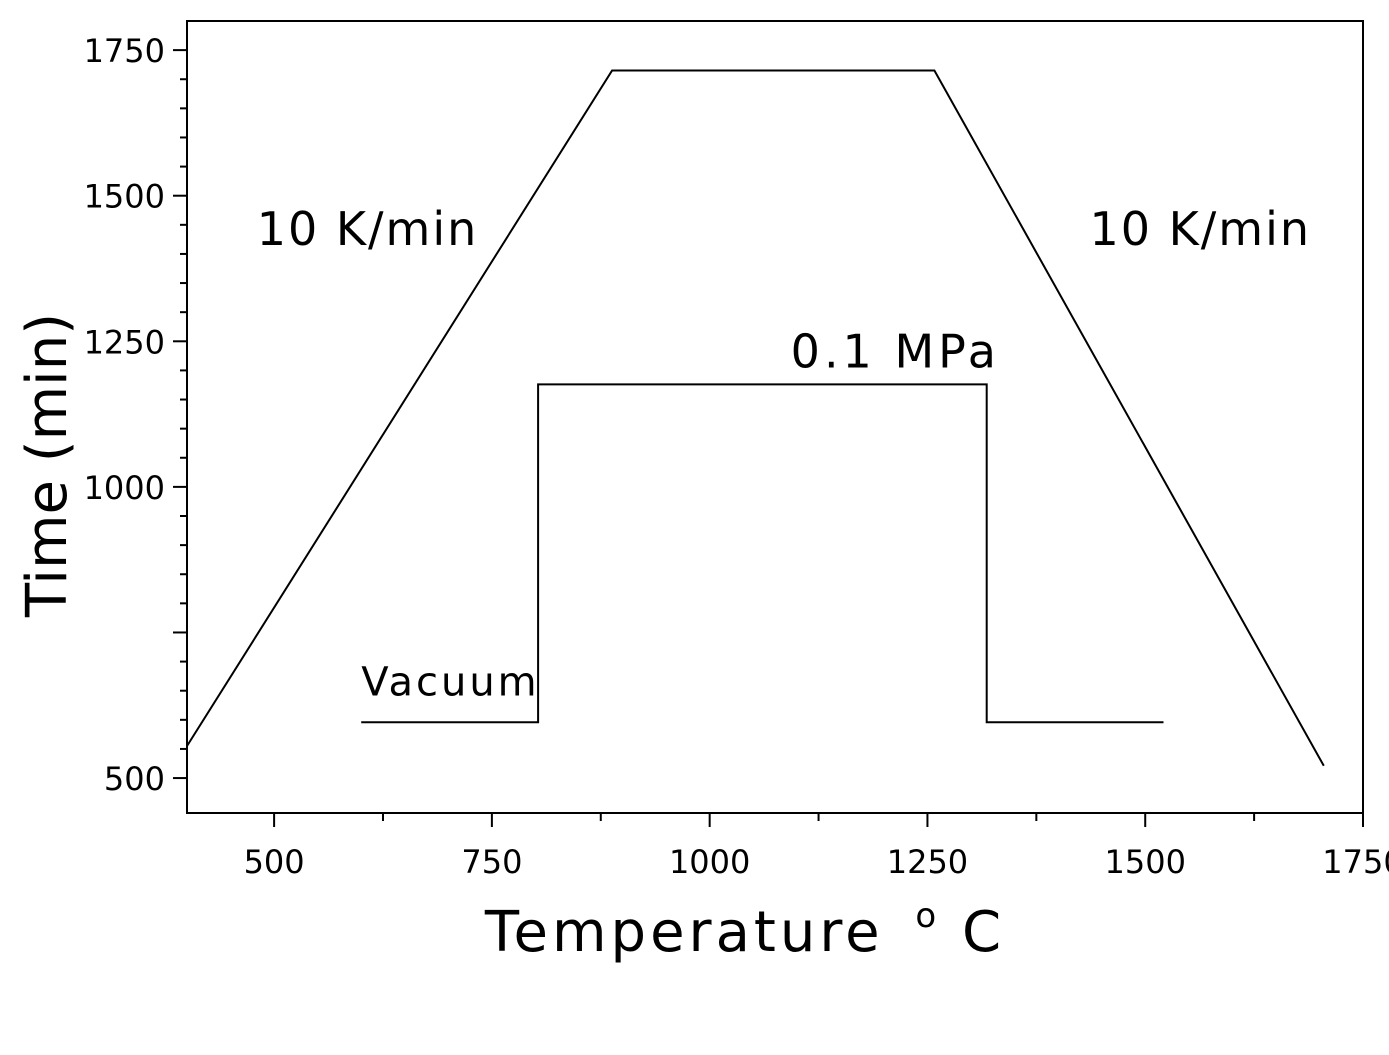 The width and height of the screenshot is (1389, 1055). I want to click on x-axis-title-unit-sup: o, so click(927, 916).